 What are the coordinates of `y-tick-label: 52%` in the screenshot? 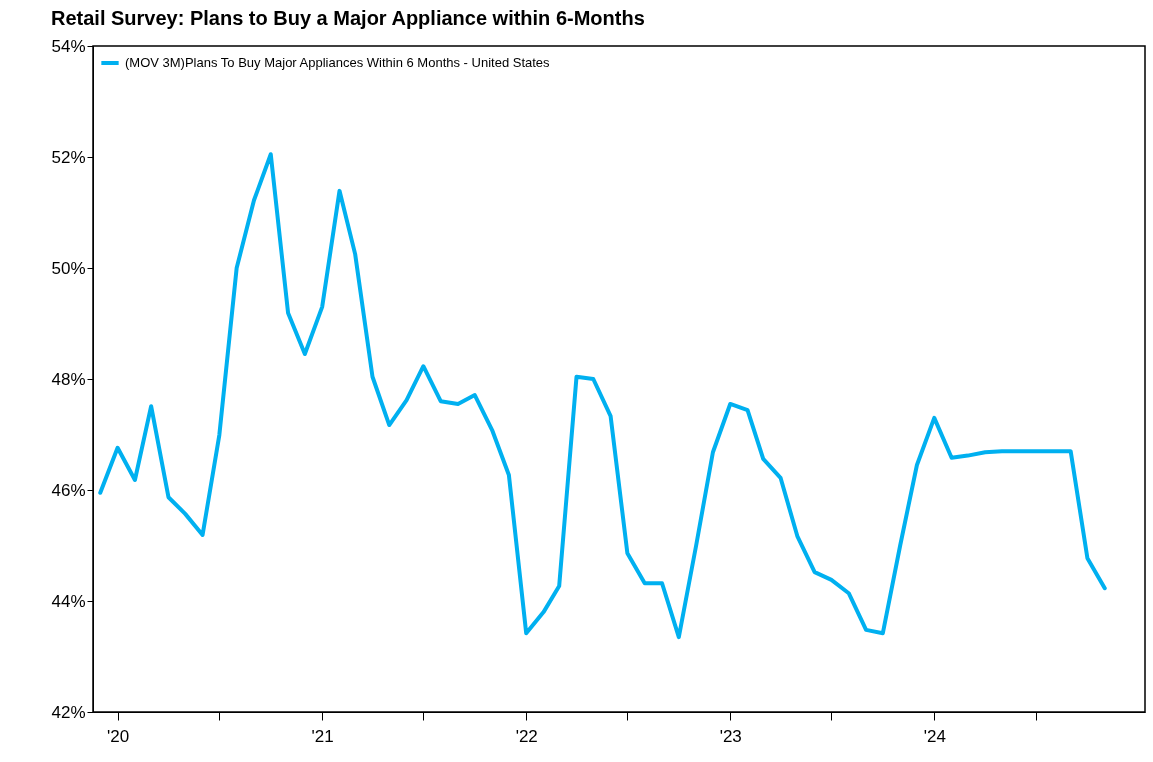 It's located at (68, 157).